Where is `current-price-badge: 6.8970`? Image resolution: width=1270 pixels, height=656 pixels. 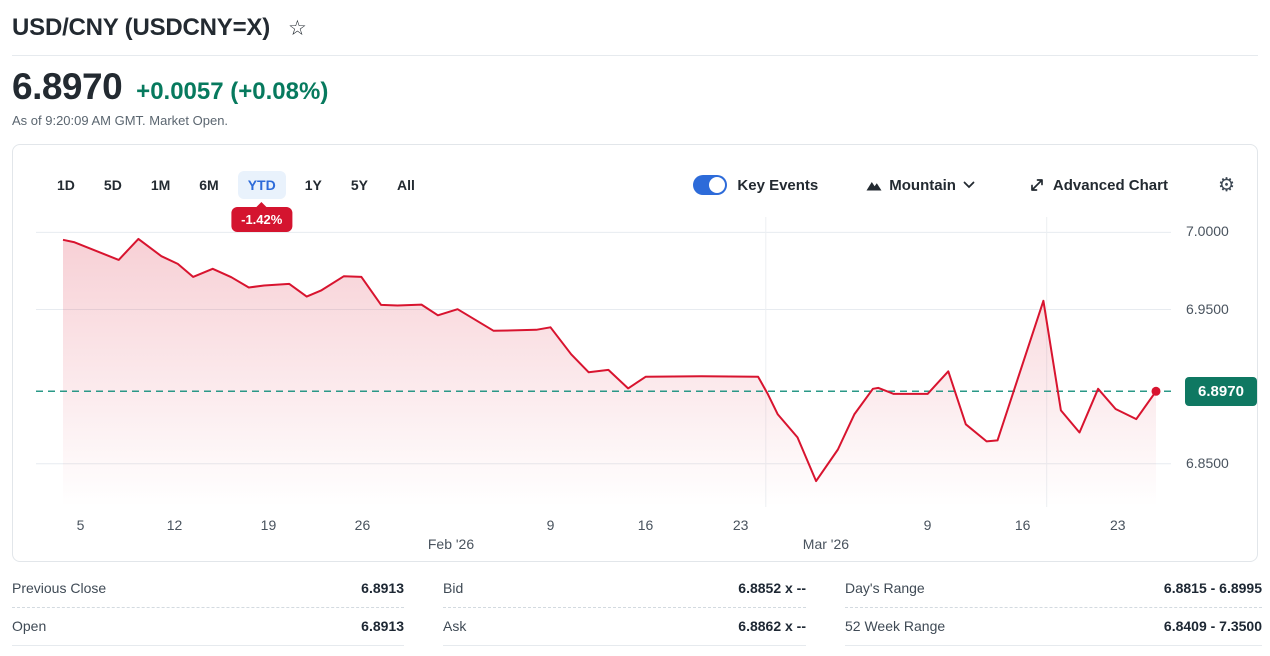
current-price-badge: 6.8970 is located at coordinates (1221, 391).